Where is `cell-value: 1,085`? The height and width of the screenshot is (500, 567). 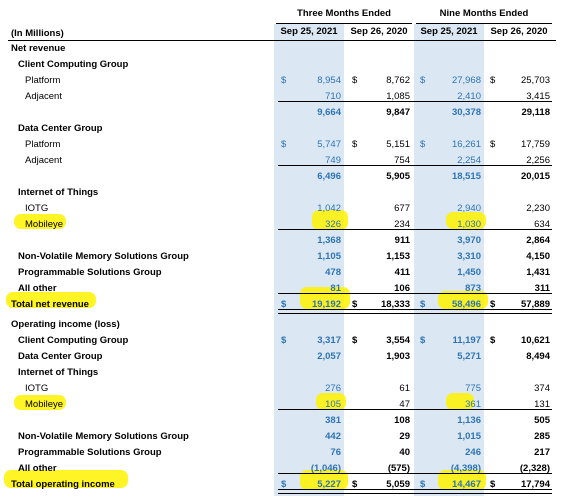 cell-value: 1,085 is located at coordinates (398, 96).